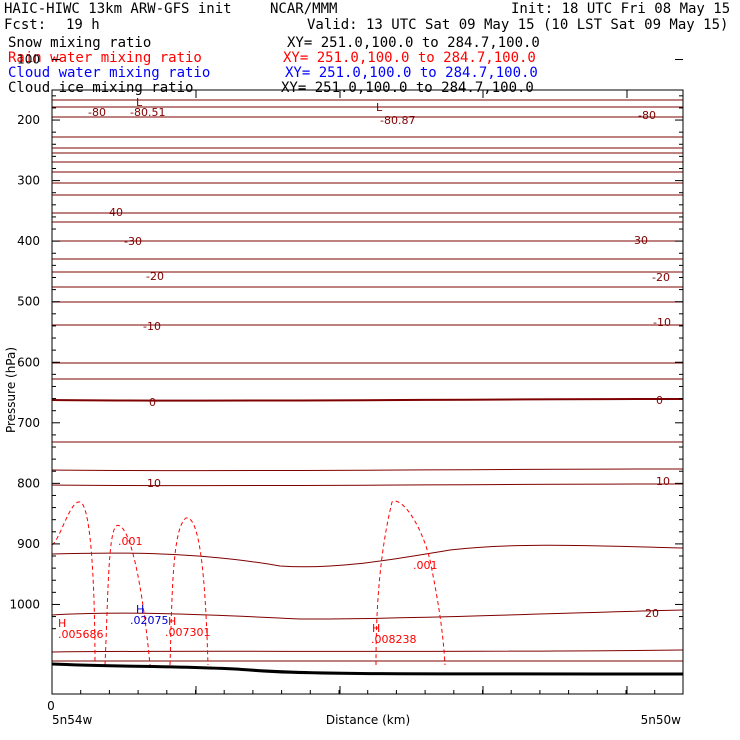  Describe the element at coordinates (304, 9) in the screenshot. I see `center-label: NCAR/MMM` at that location.